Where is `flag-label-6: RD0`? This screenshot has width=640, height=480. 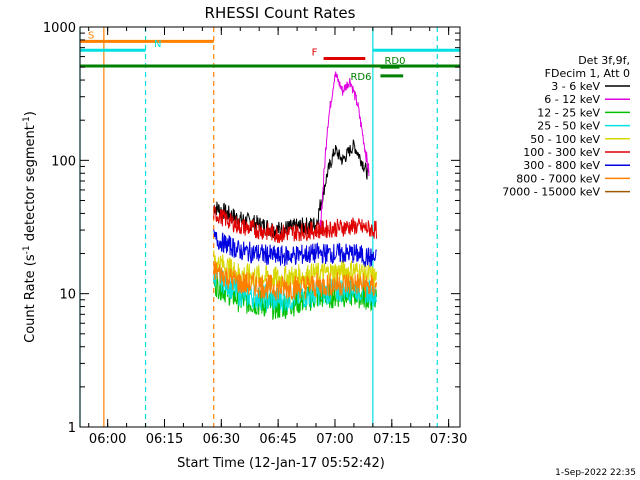 flag-label-6: RD0 is located at coordinates (394, 61).